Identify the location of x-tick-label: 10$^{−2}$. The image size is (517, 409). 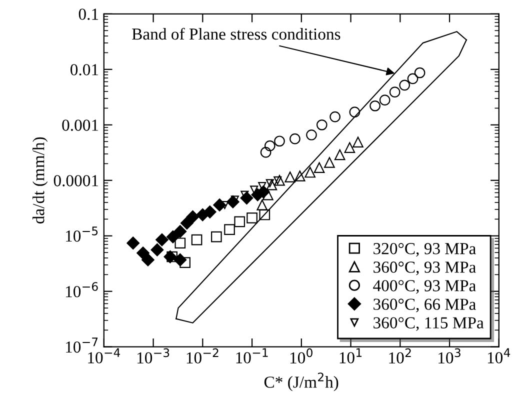
(202, 356).